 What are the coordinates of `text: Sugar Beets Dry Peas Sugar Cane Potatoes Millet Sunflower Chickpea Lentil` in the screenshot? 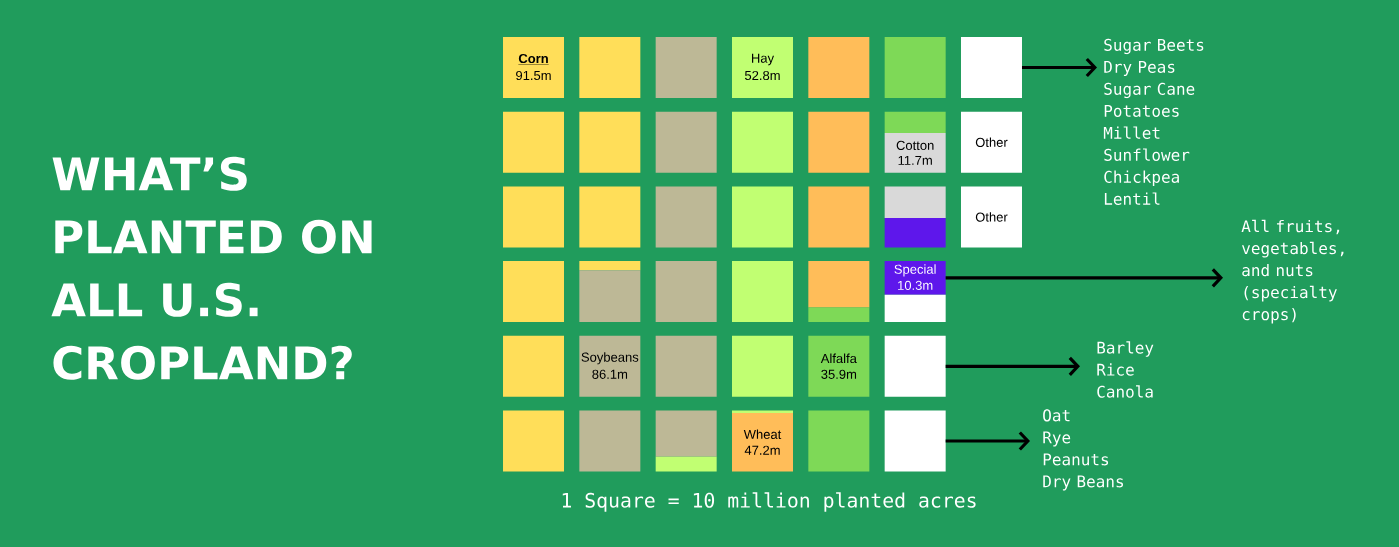 It's located at (1153, 121).